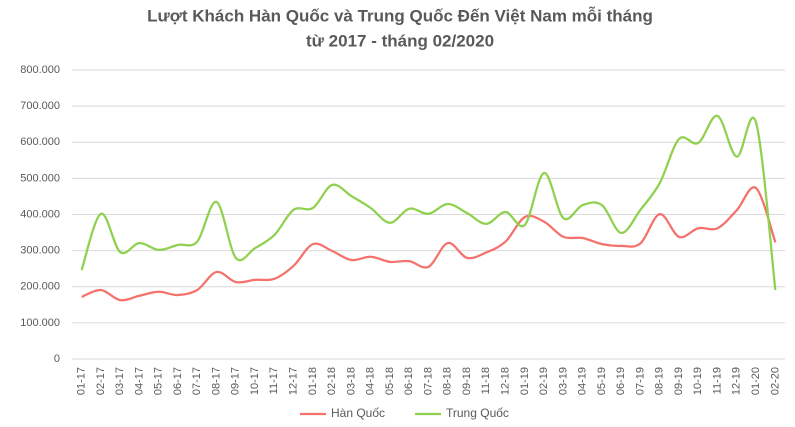  Describe the element at coordinates (737, 381) in the screenshot. I see `x-tick-label: 12-19` at that location.